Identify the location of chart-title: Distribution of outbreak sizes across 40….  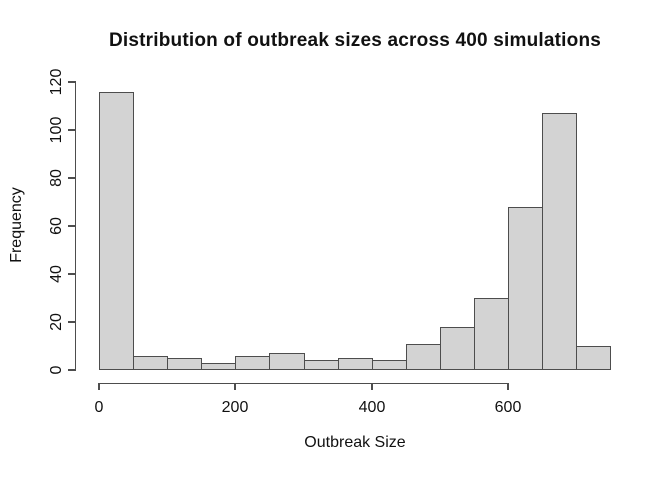
(355, 40).